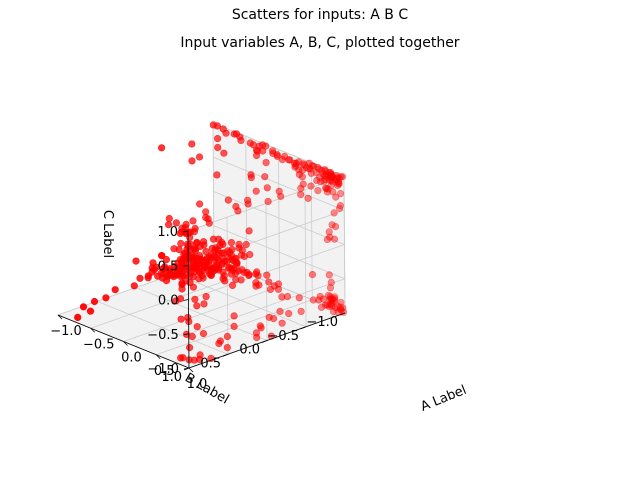 This screenshot has width=640, height=480. Describe the element at coordinates (185, 231) in the screenshot. I see `z-tick-mark` at that location.